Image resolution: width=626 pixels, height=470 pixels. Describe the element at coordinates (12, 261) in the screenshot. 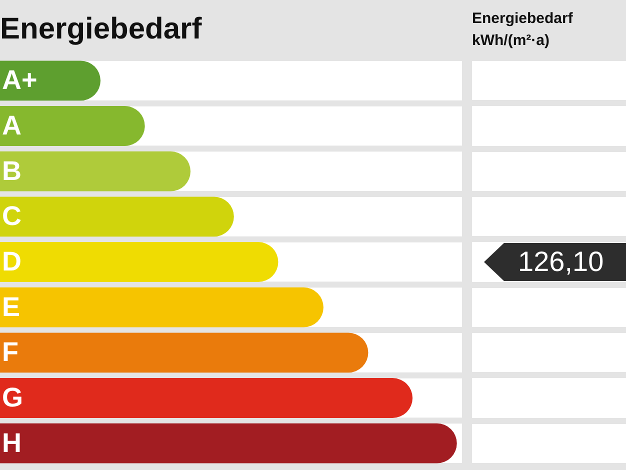

I see `y-tick-label: D` at that location.